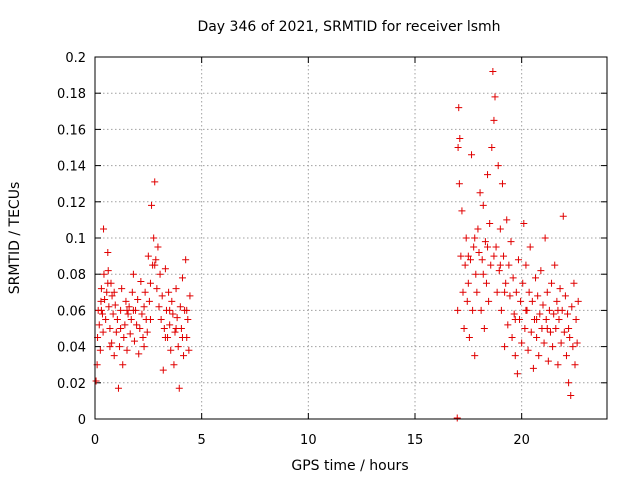 This screenshot has height=480, width=640. Describe the element at coordinates (75, 239) in the screenshot. I see `y-tick-label: 0.1` at that location.